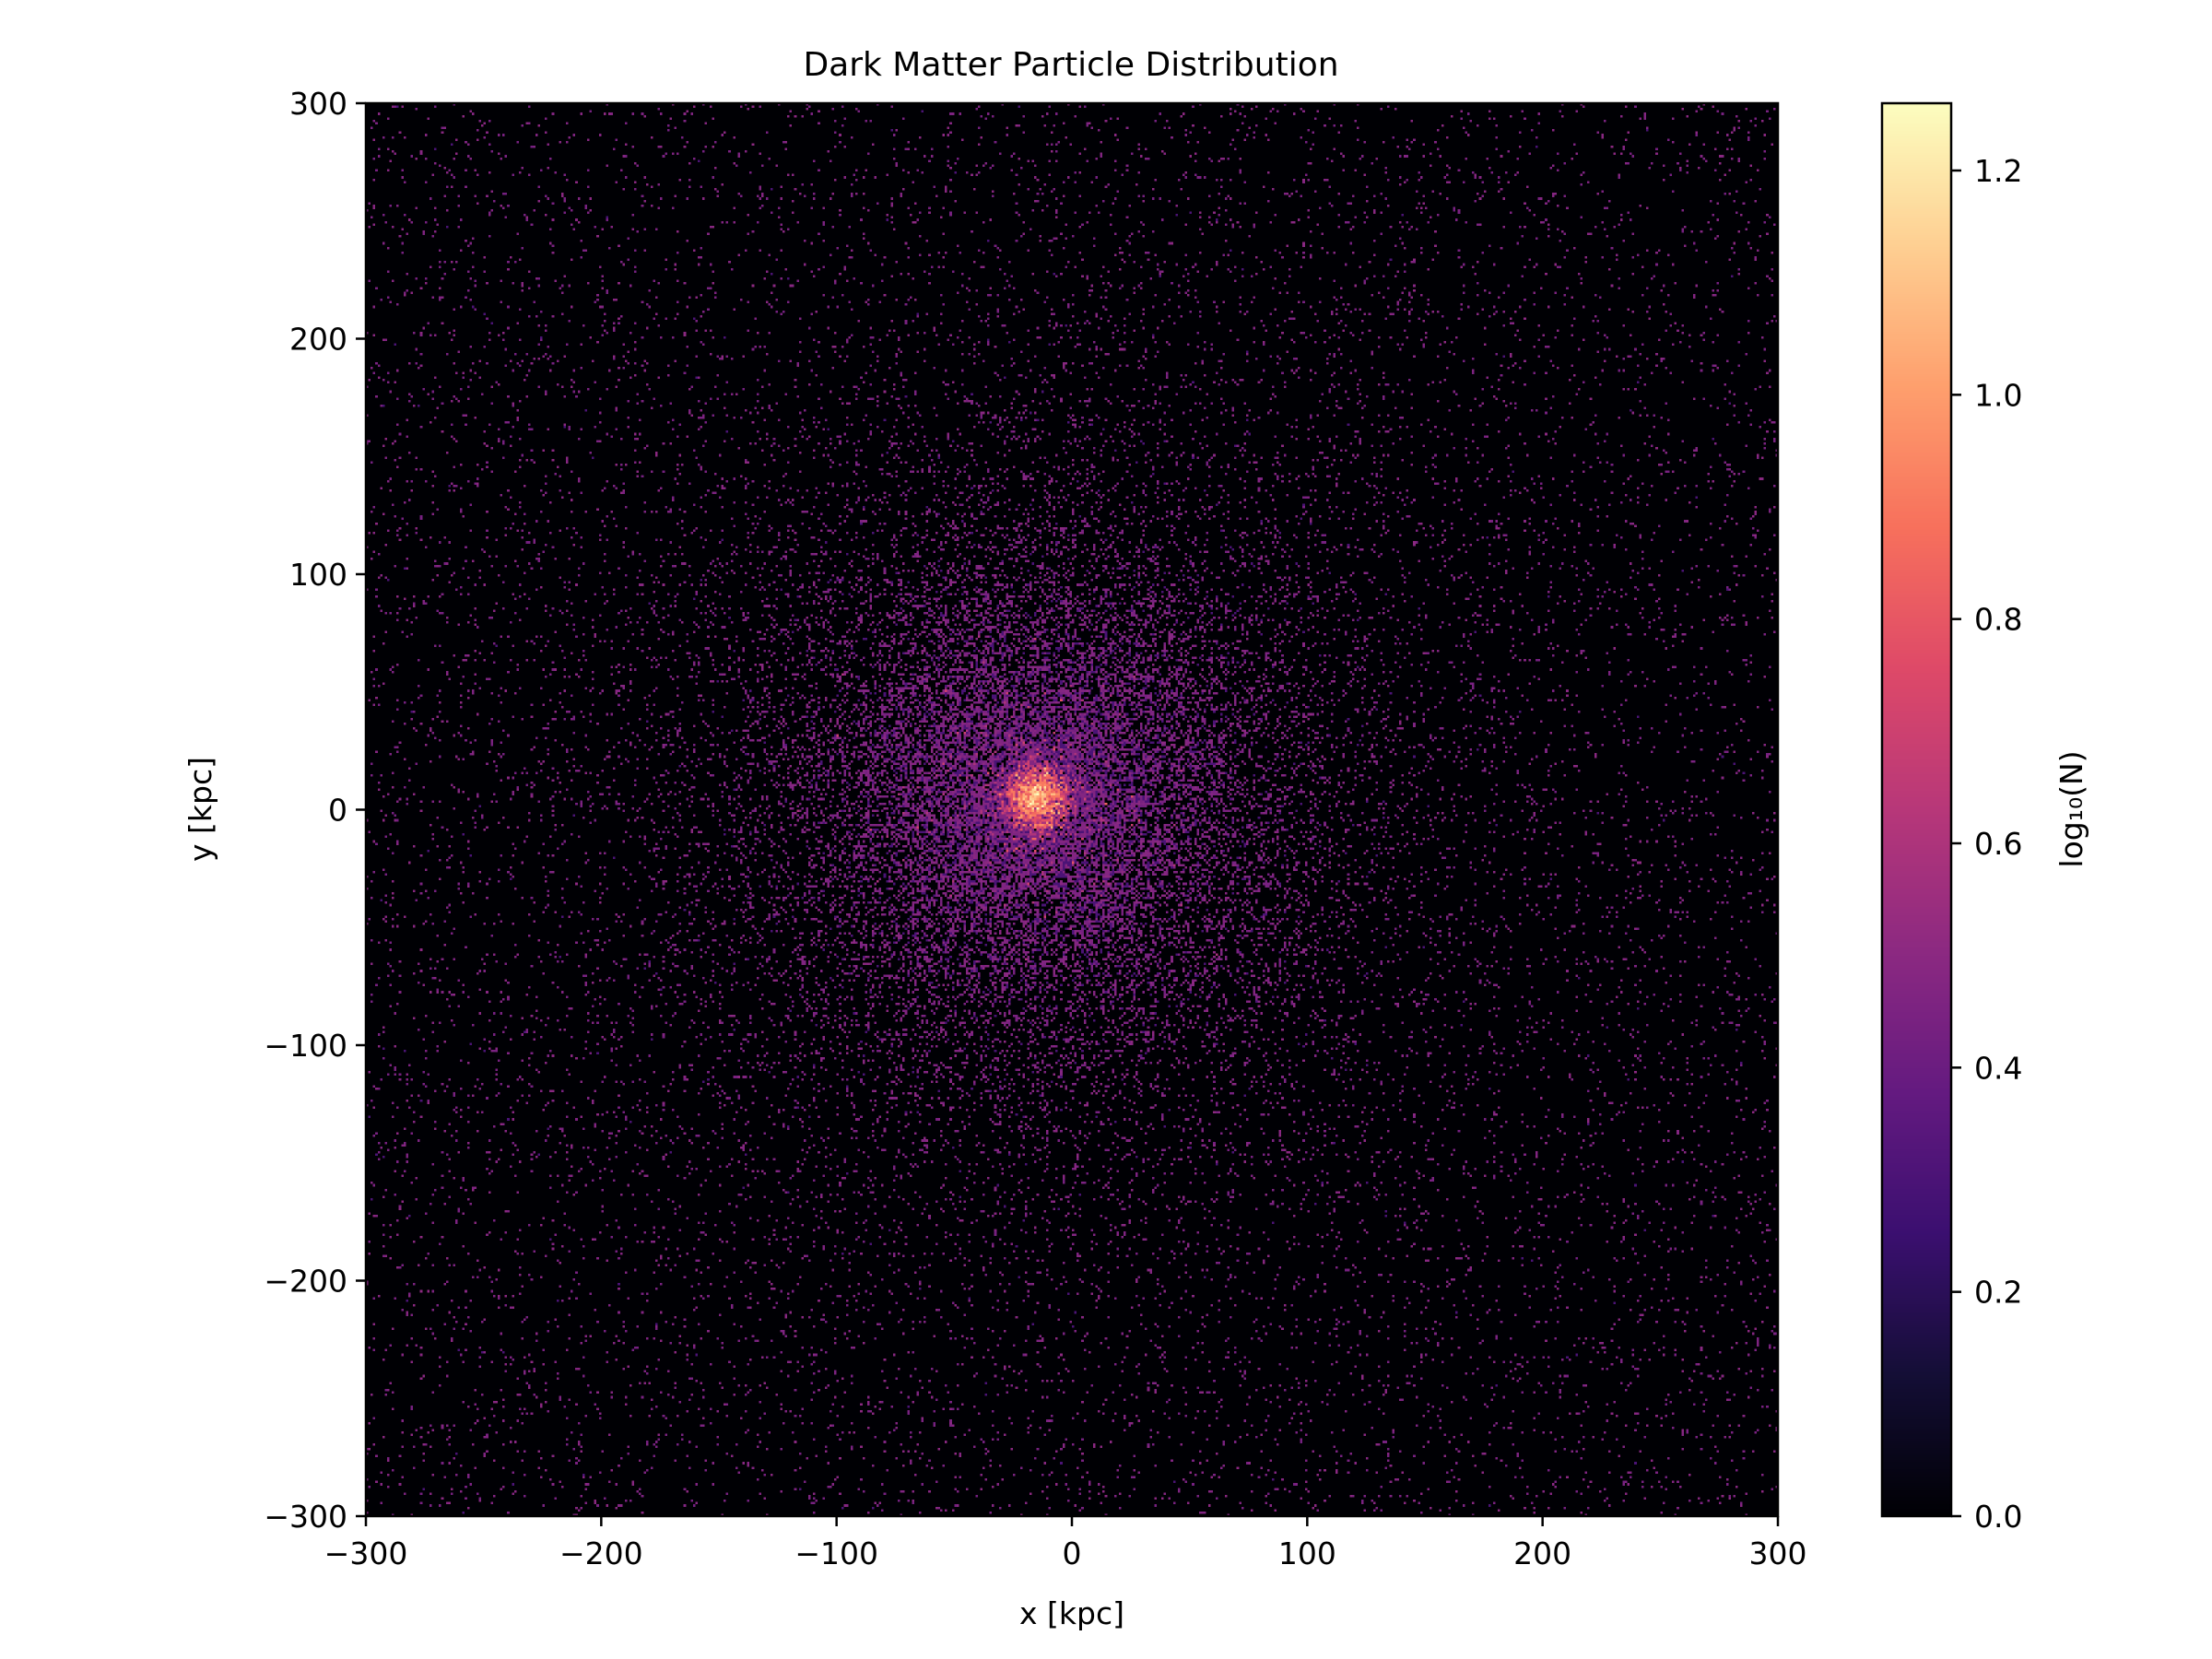 Image resolution: width=2212 pixels, height=1659 pixels. What do you see at coordinates (337, 811) in the screenshot?
I see `y-tick-label: 0` at bounding box center [337, 811].